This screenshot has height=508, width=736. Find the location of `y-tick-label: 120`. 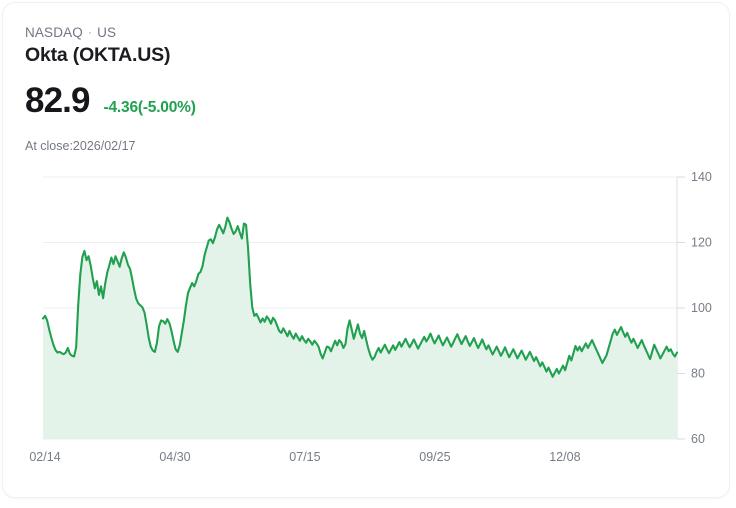

y-tick-label: 120 is located at coordinates (701, 242).